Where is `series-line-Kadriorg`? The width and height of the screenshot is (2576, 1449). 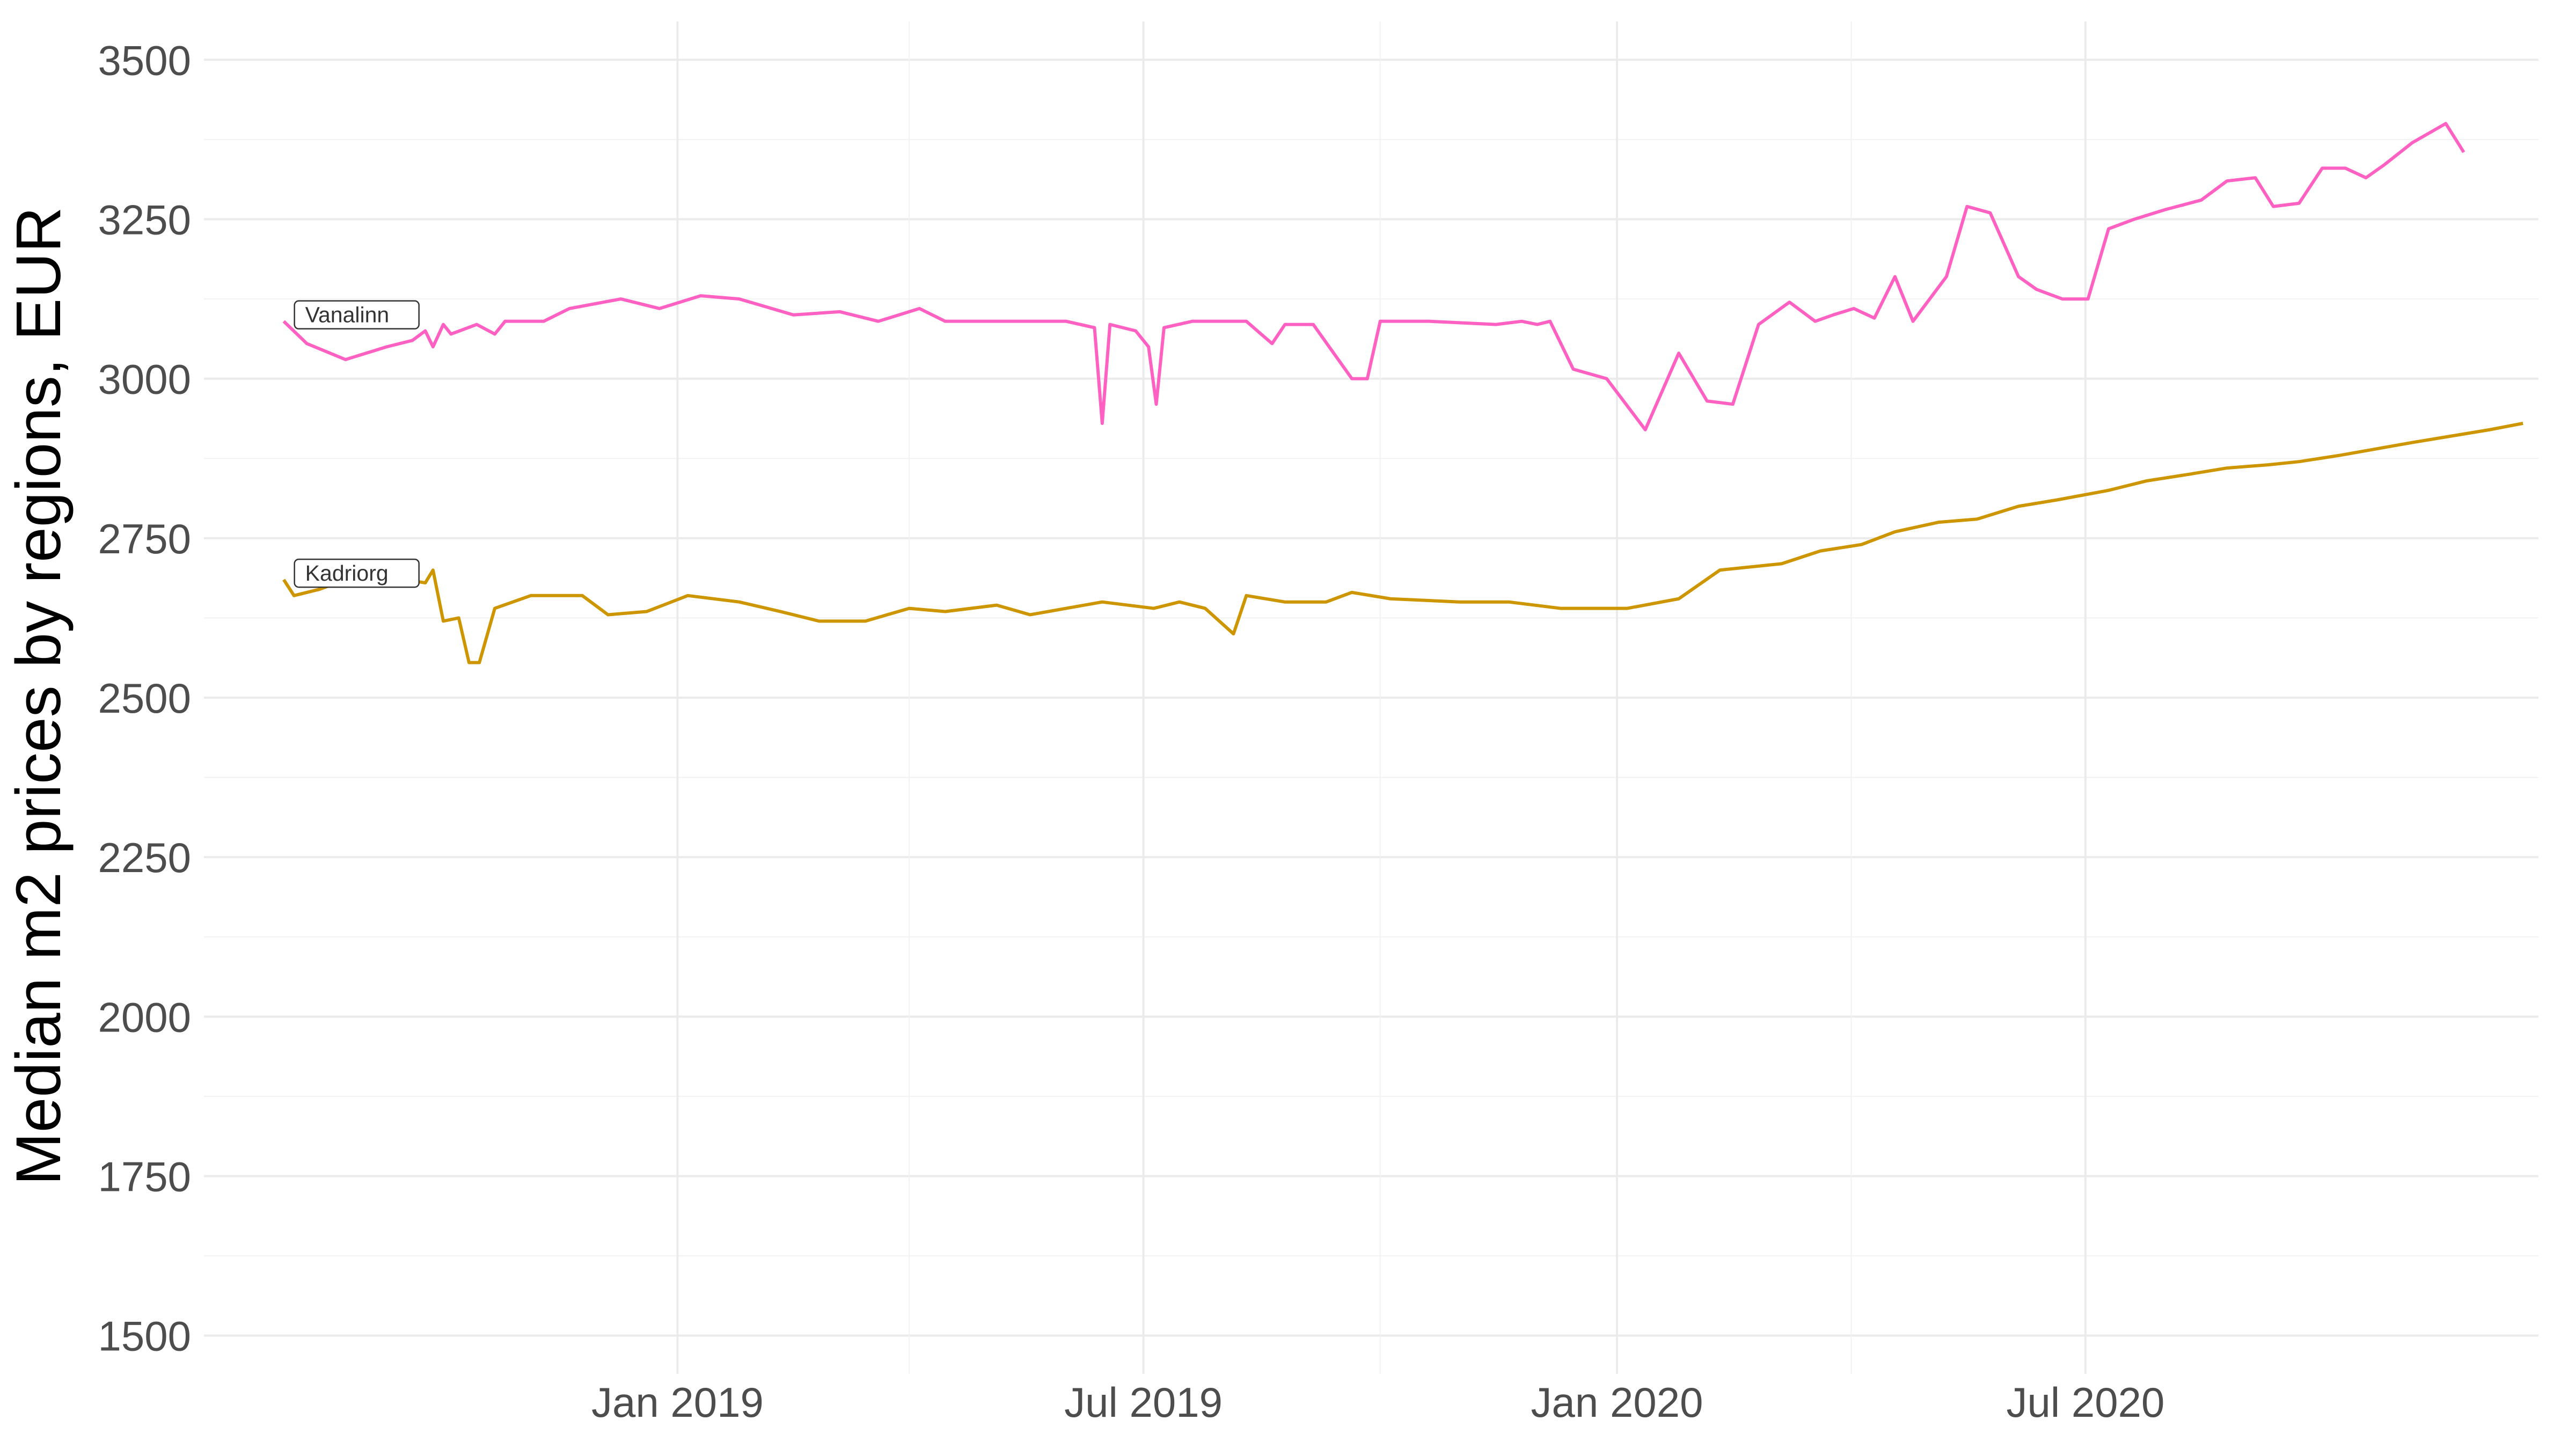
series-line-Kadriorg is located at coordinates (1402, 542).